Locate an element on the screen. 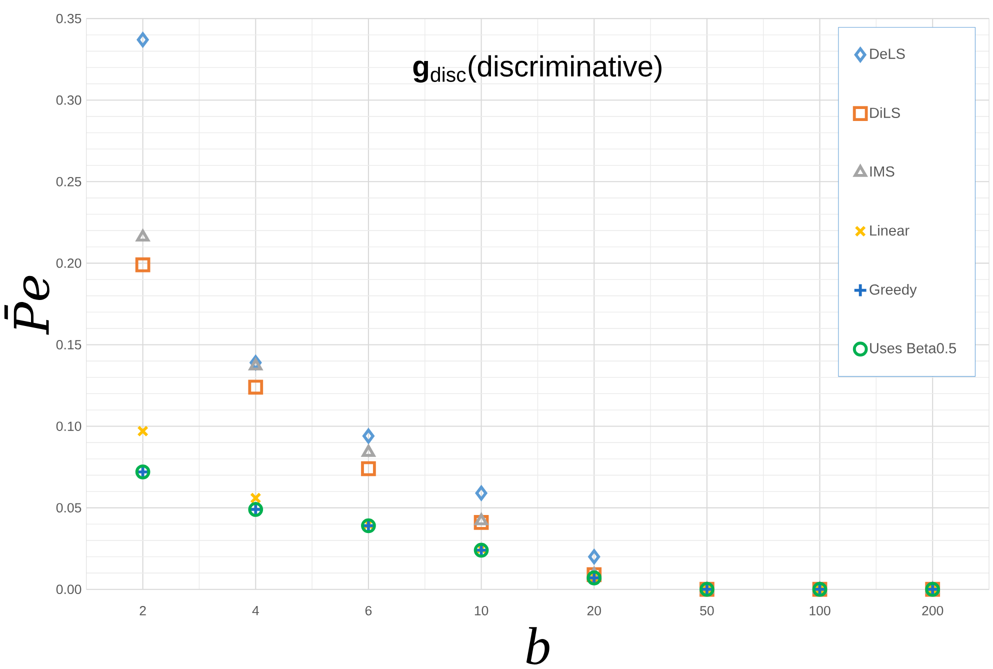 The image size is (993, 669). legend-label: Greedy is located at coordinates (893, 291).